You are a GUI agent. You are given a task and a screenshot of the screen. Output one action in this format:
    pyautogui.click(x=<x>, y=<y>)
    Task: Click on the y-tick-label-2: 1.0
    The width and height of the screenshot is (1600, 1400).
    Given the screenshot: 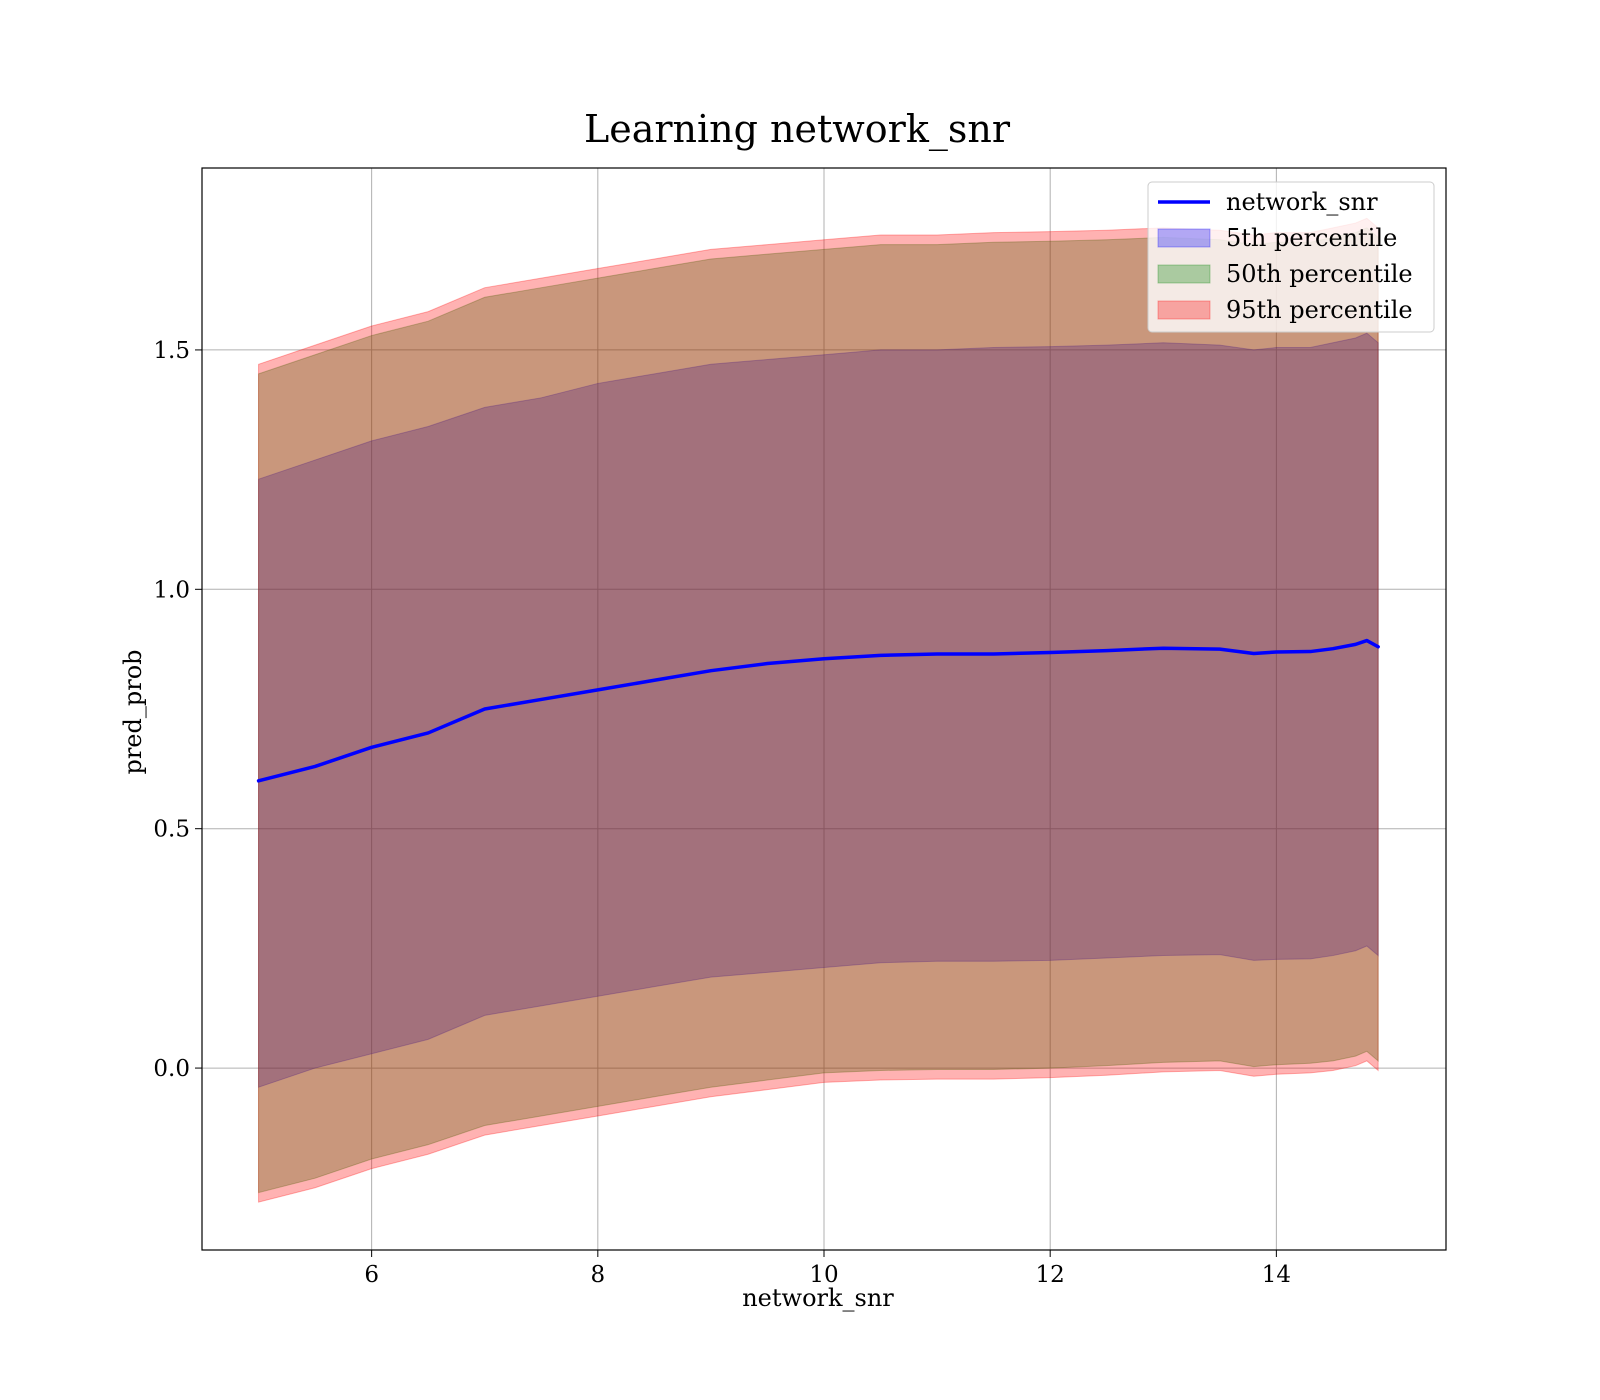 What is the action you would take?
    pyautogui.click(x=171, y=590)
    